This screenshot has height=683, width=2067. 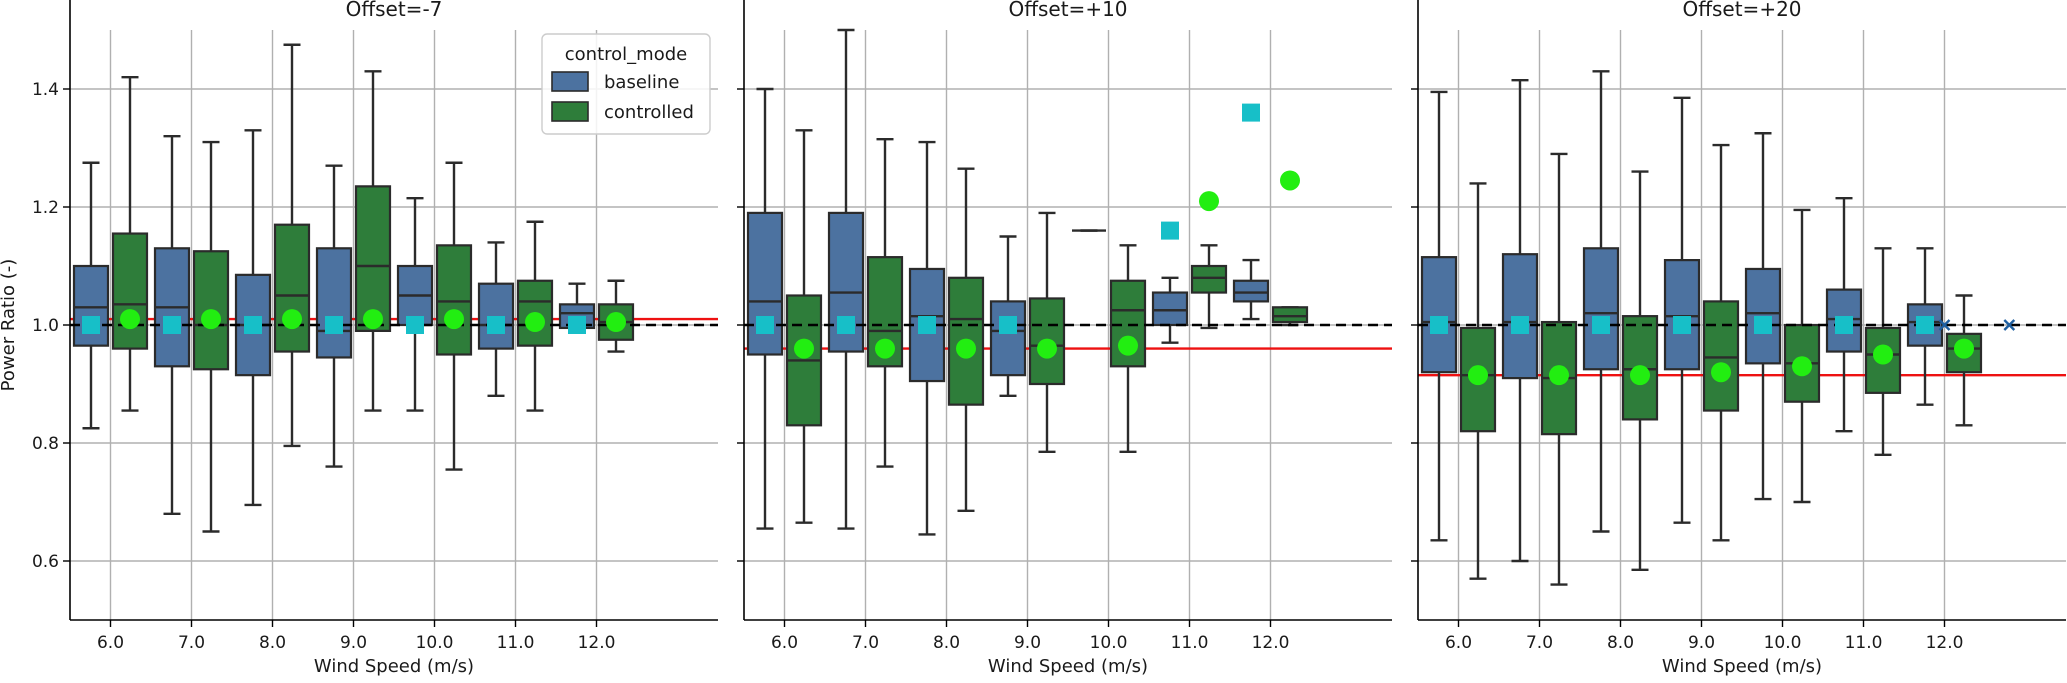 I want to click on panel-title: Offset=+10, so click(x=1067, y=10).